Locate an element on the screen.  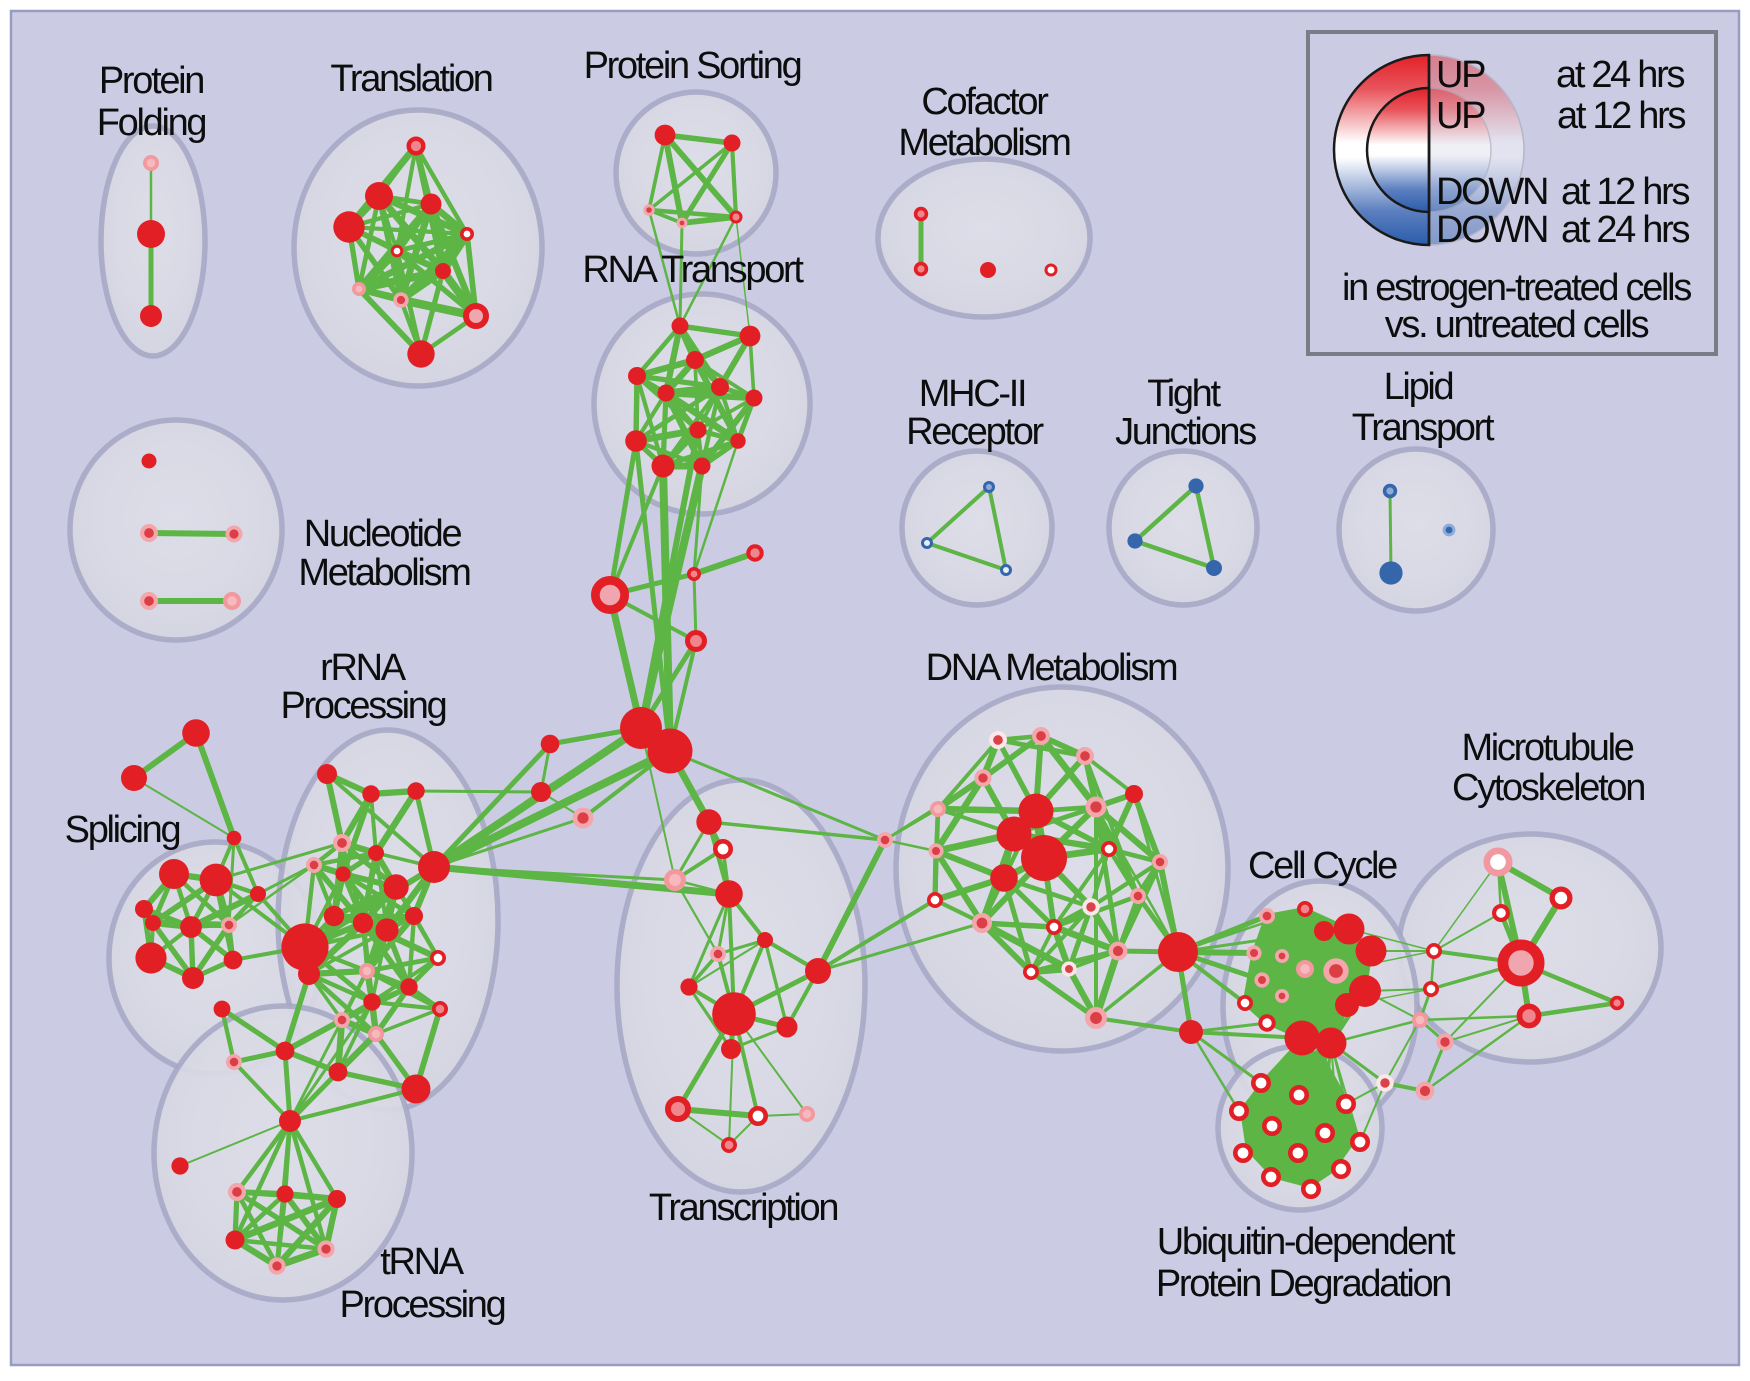
svg-text: vs. untreated cells is located at coordinates (1517, 325).